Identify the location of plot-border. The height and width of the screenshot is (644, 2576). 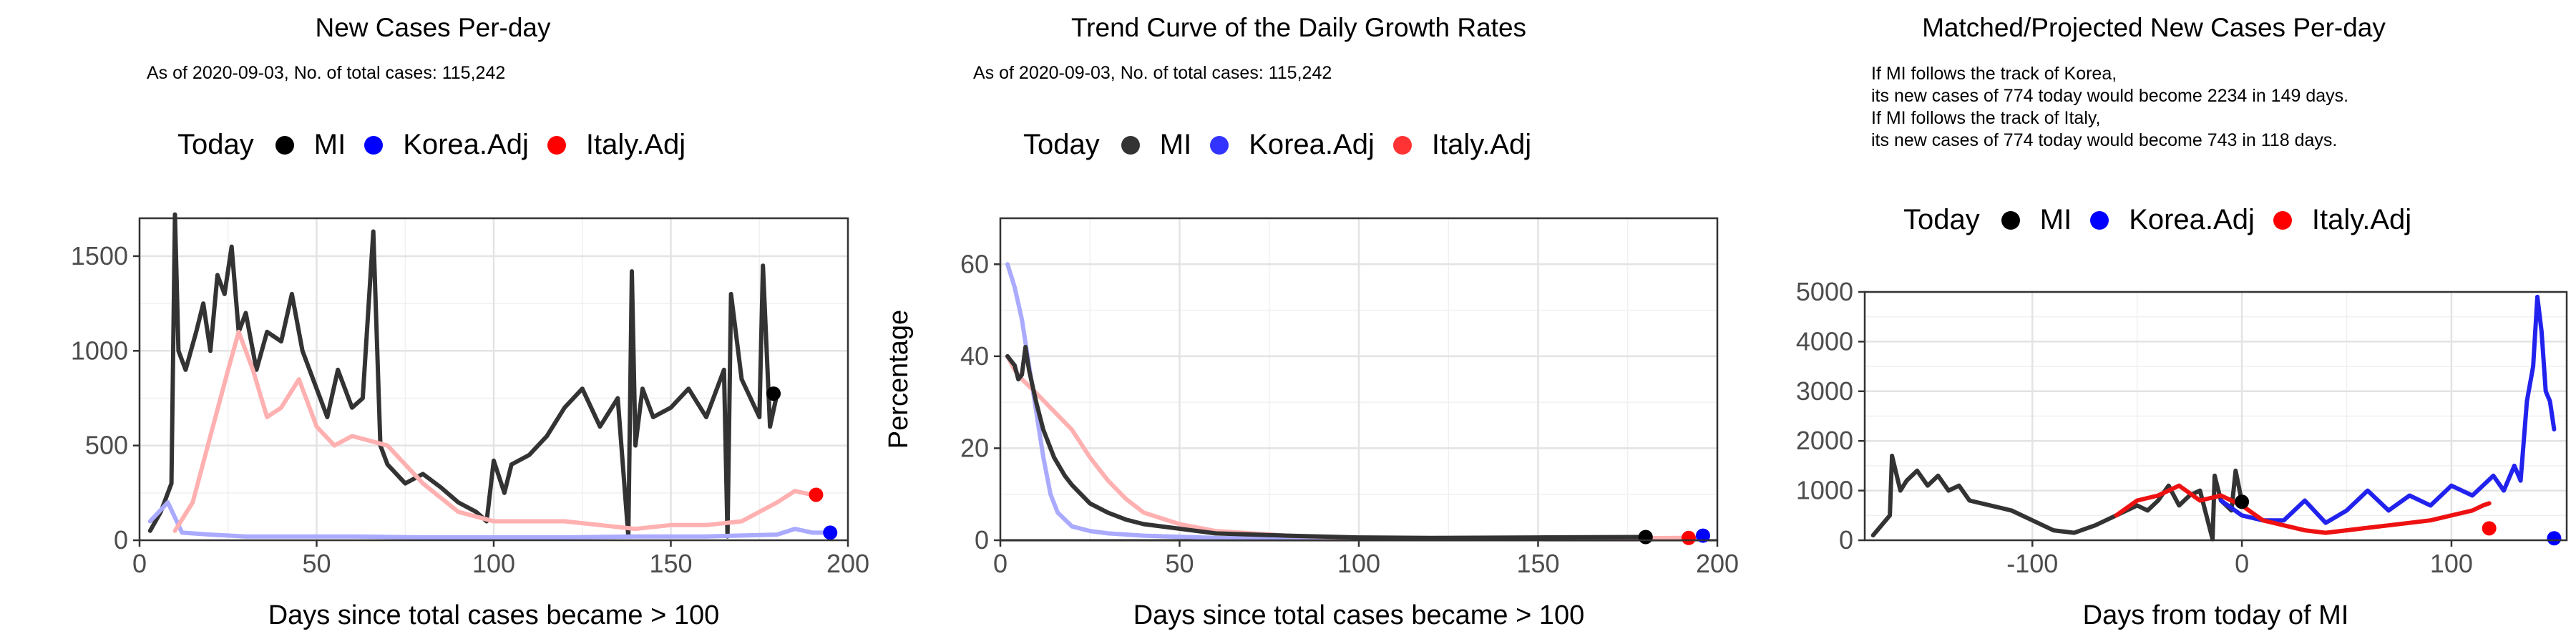
(2215, 416).